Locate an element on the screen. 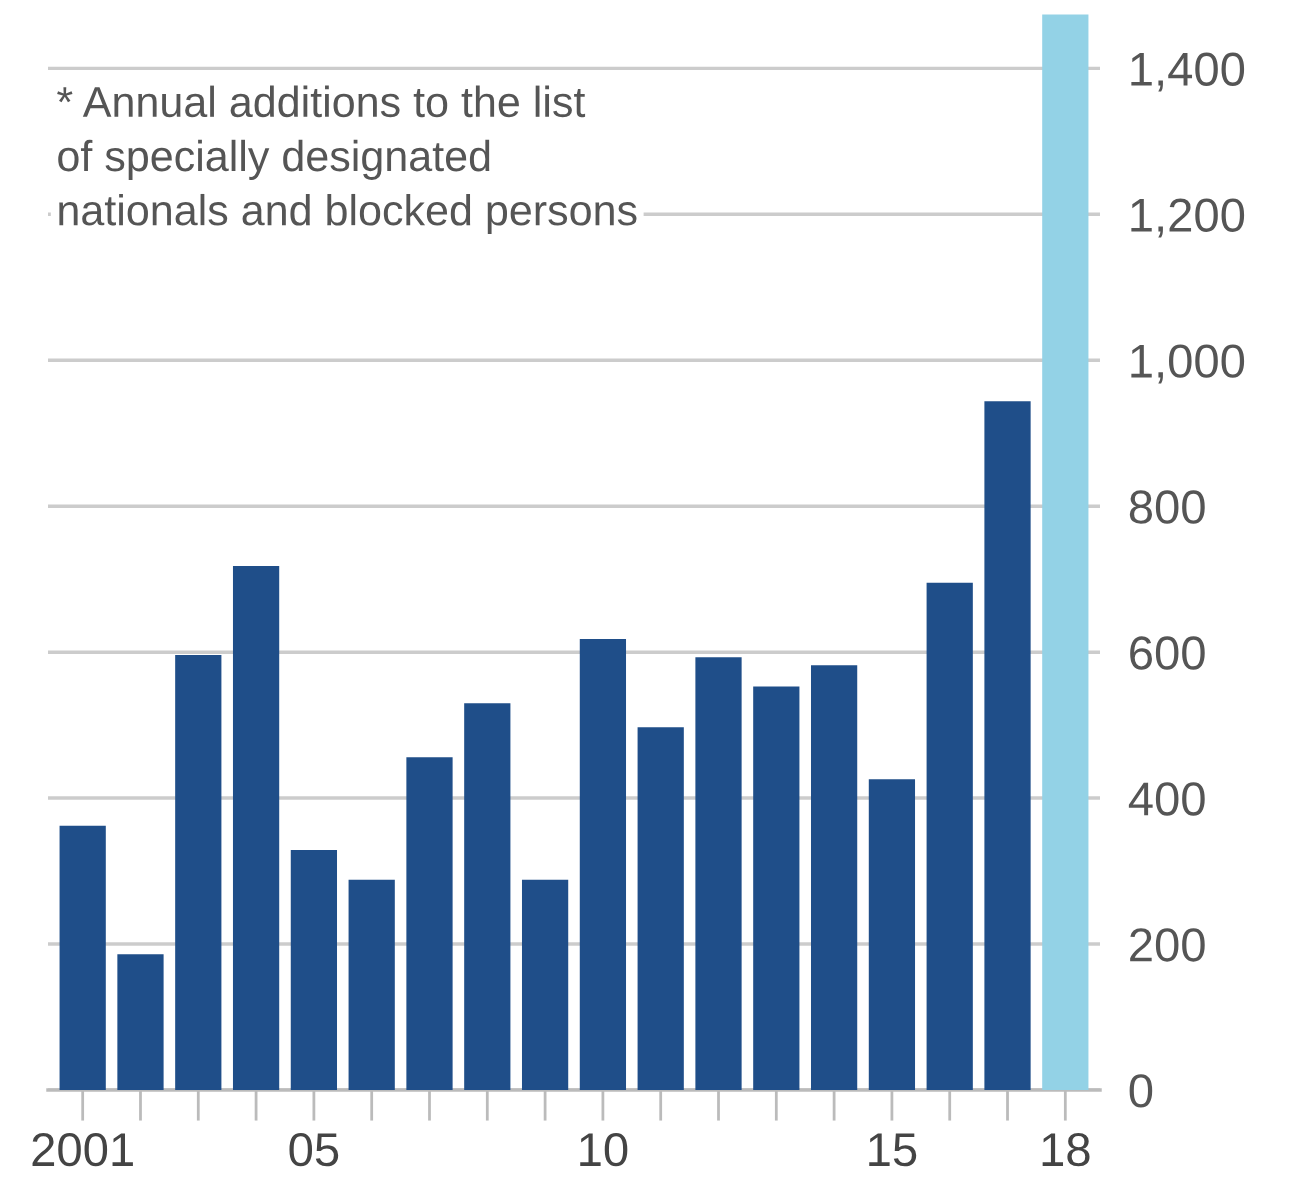 Image resolution: width=1291 pixels, height=1200 pixels. x-tick-label: 10 is located at coordinates (604, 1149).